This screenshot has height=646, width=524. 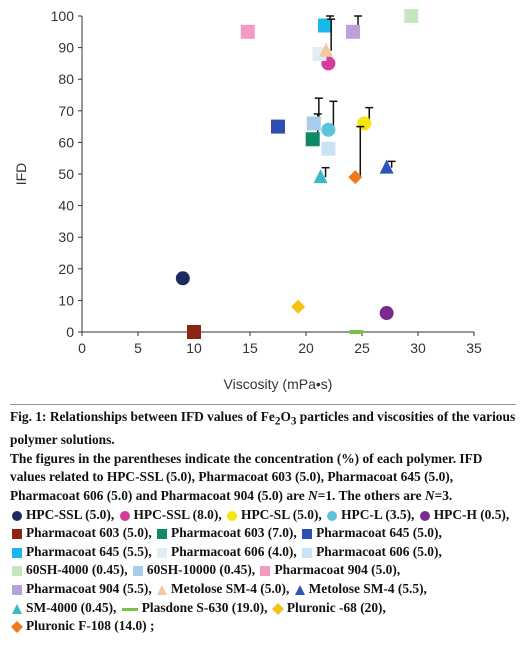 I want to click on legend-item: Pharmacoat 603 (5.0),, so click(x=82, y=532).